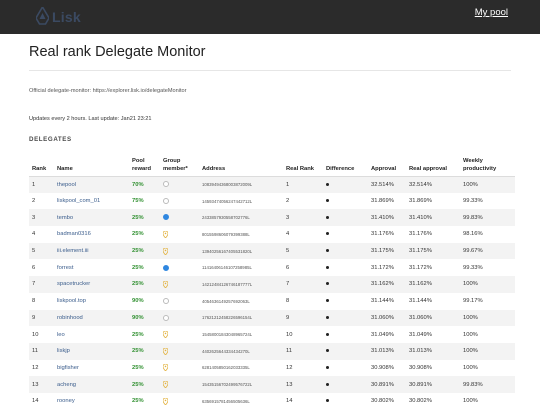  What do you see at coordinates (473, 234) in the screenshot?
I see `cell-weekly-productivity: 98.16%` at bounding box center [473, 234].